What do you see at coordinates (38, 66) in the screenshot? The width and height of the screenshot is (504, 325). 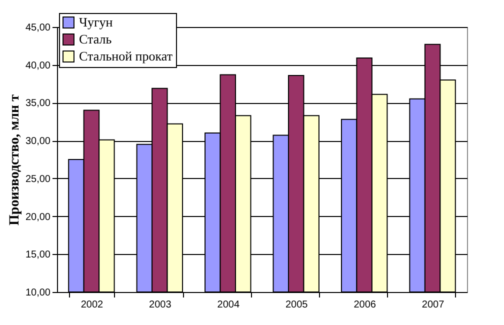 I see `y-tick-label: 40,00` at bounding box center [38, 66].